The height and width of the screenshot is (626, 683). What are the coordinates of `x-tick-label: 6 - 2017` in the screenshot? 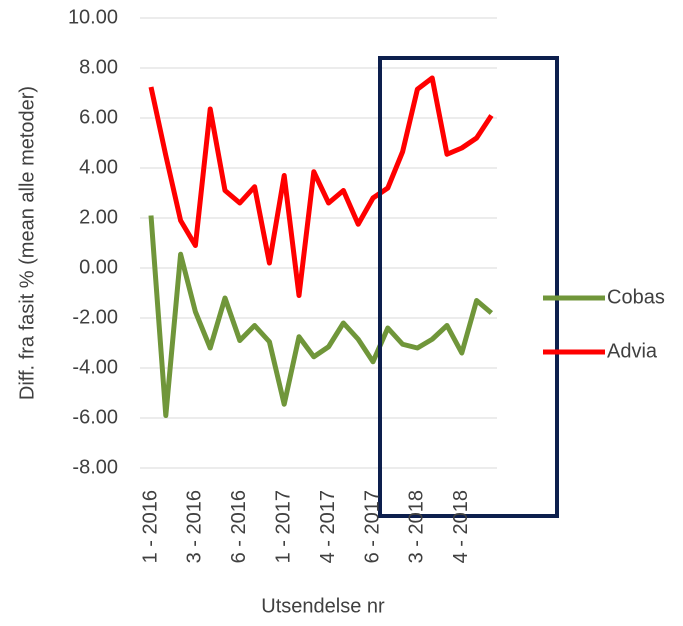 It's located at (372, 526).